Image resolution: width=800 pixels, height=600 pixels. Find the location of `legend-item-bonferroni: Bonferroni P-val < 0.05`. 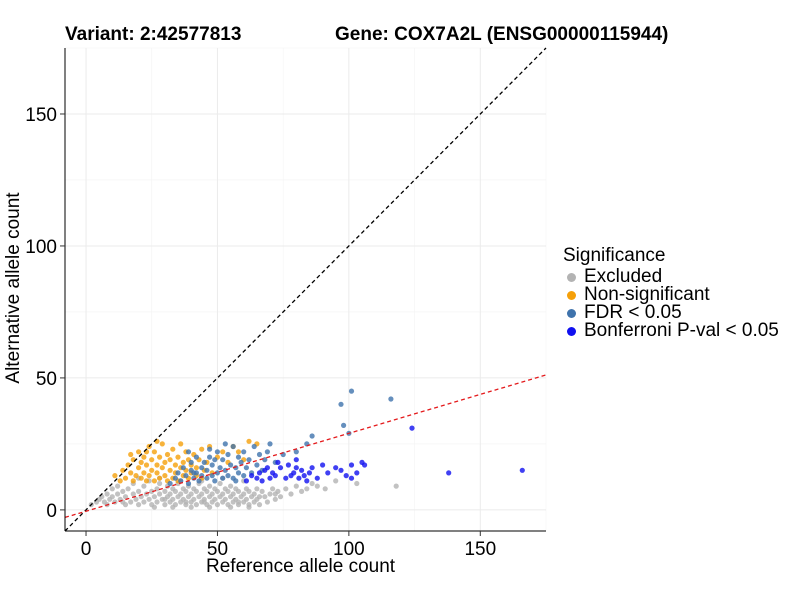

legend-item-bonferroni: Bonferroni P-val < 0.05 is located at coordinates (671, 330).